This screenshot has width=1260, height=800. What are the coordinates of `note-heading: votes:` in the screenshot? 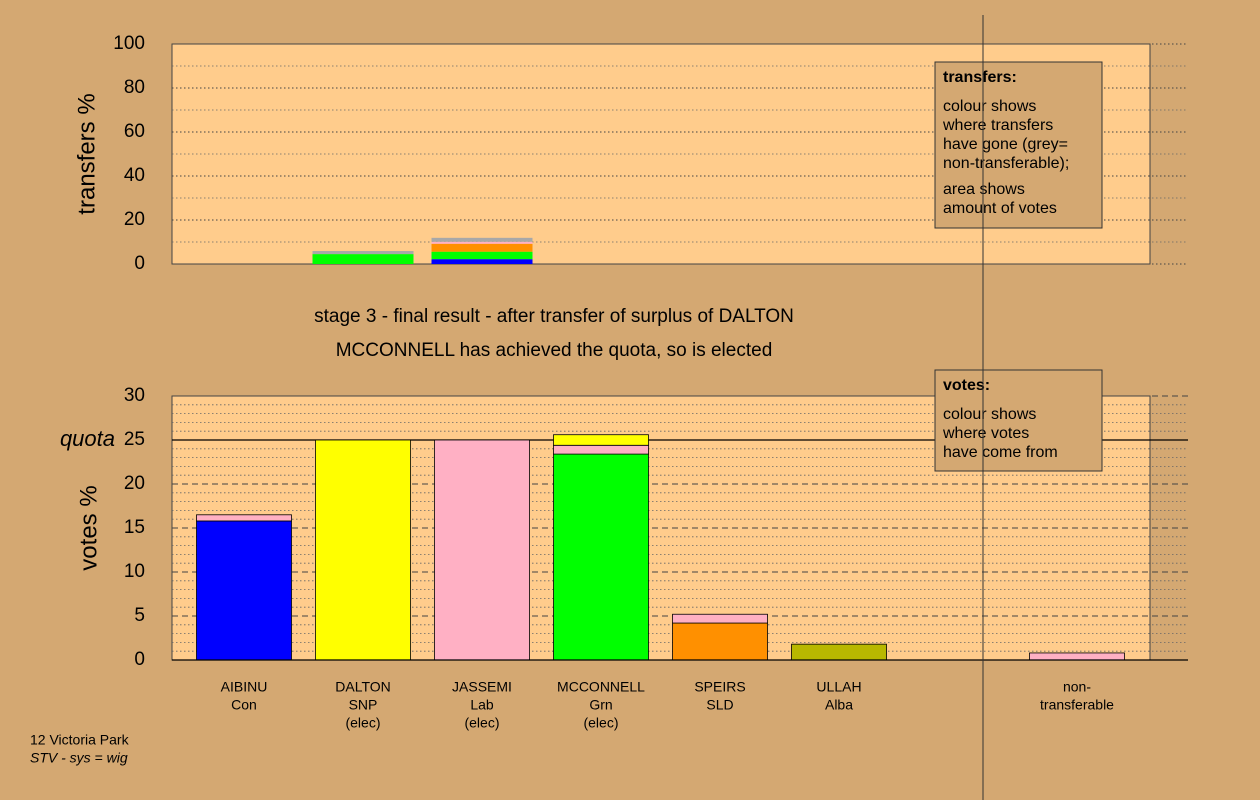 It's located at (966, 385).